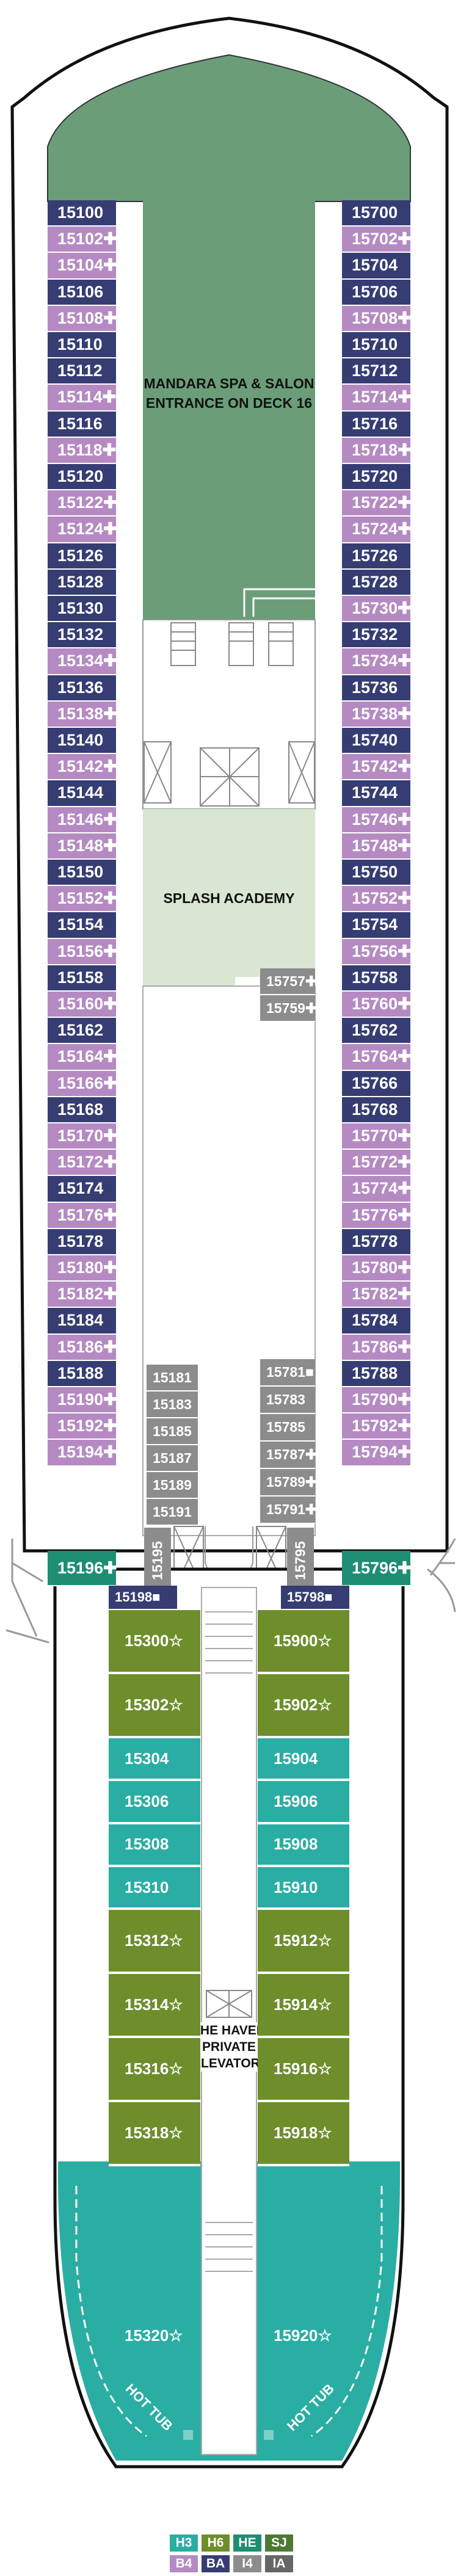  I want to click on cabin-15760: 15760✚, so click(377, 1005).